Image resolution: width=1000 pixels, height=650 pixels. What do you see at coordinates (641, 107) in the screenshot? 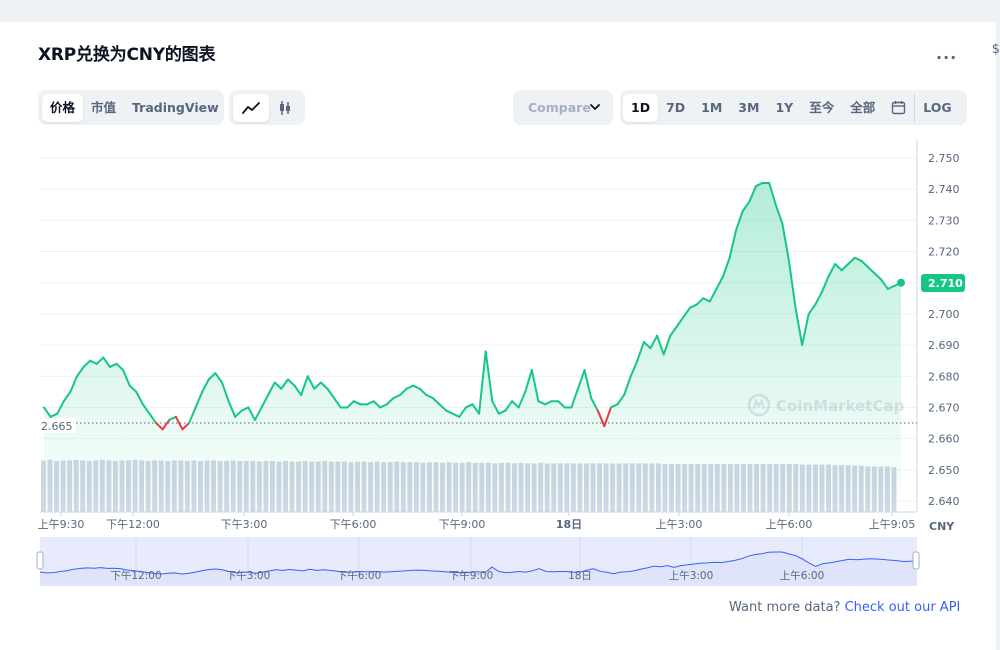
I see `range-1d: 1D` at bounding box center [641, 107].